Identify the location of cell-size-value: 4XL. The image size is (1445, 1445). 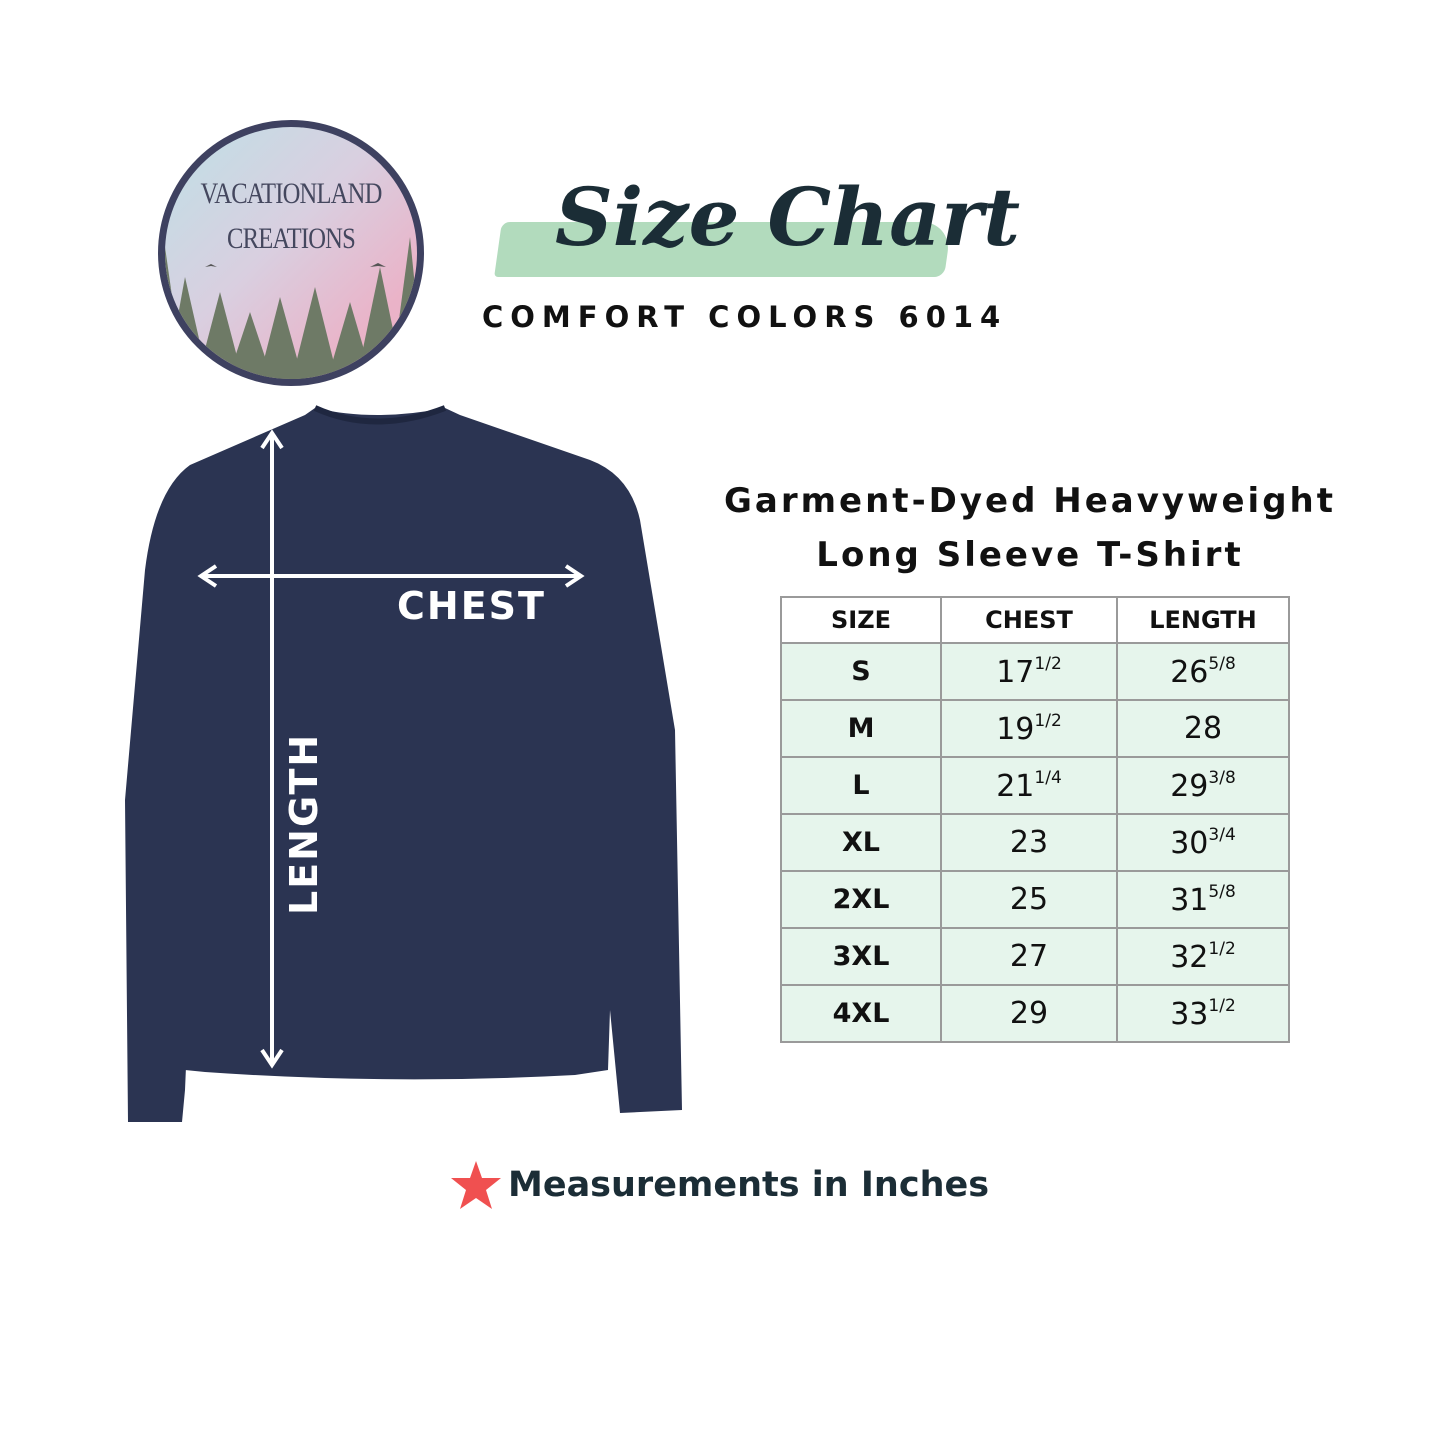
(861, 1013).